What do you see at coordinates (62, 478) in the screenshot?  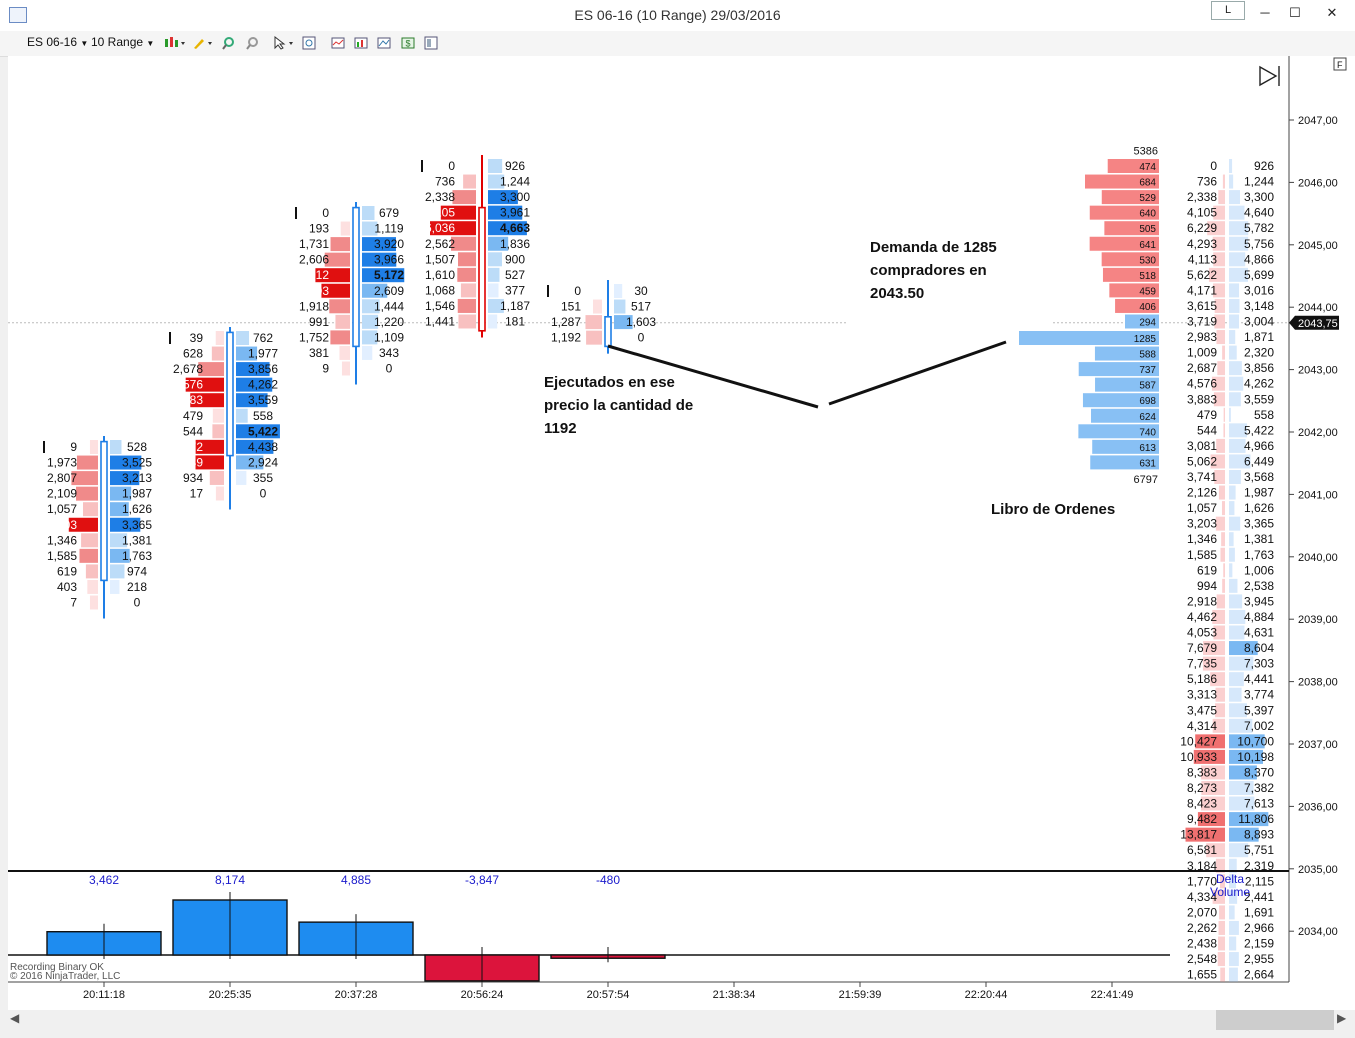 I see `bid-volume-label: 2,807` at bounding box center [62, 478].